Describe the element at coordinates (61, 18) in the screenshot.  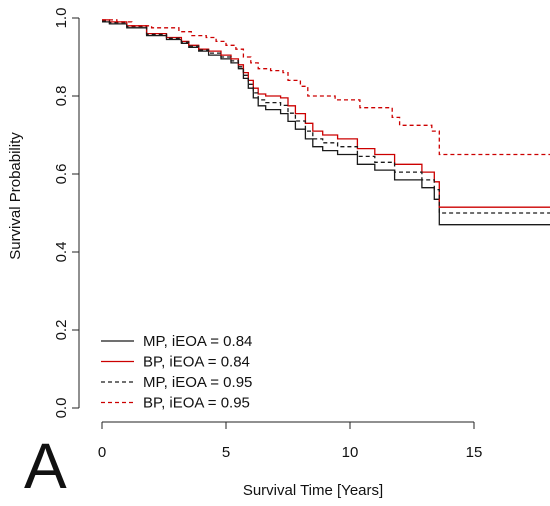
I see `y-tick-label: 1.0` at that location.